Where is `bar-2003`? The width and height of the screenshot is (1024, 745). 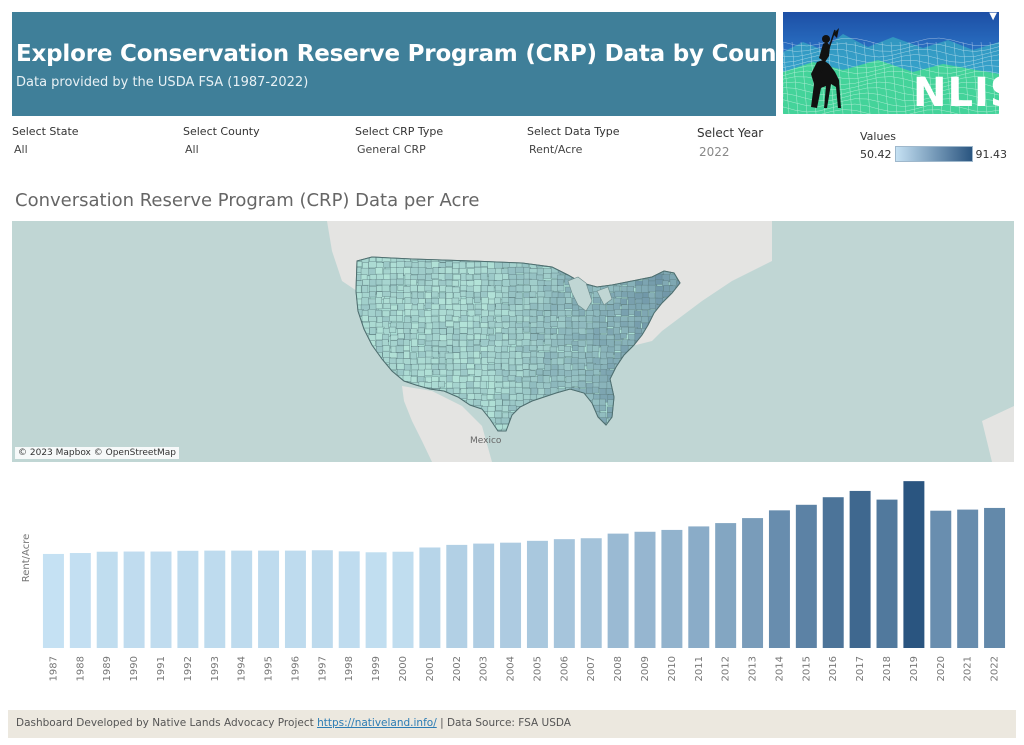 bar-2003 is located at coordinates (484, 595).